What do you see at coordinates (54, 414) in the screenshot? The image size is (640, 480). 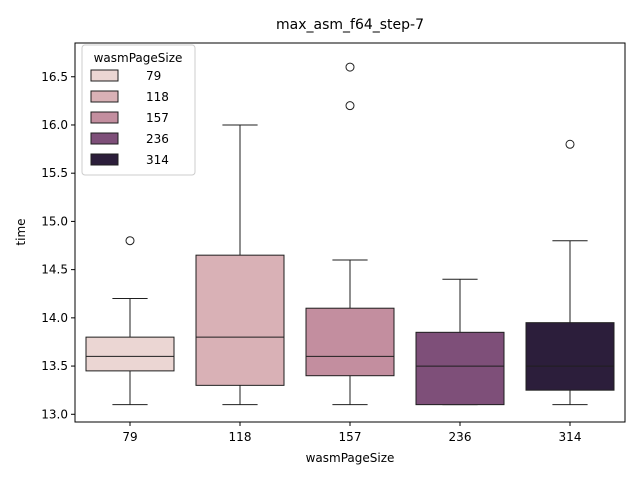 I see `y-tick-label: 13.0` at bounding box center [54, 414].